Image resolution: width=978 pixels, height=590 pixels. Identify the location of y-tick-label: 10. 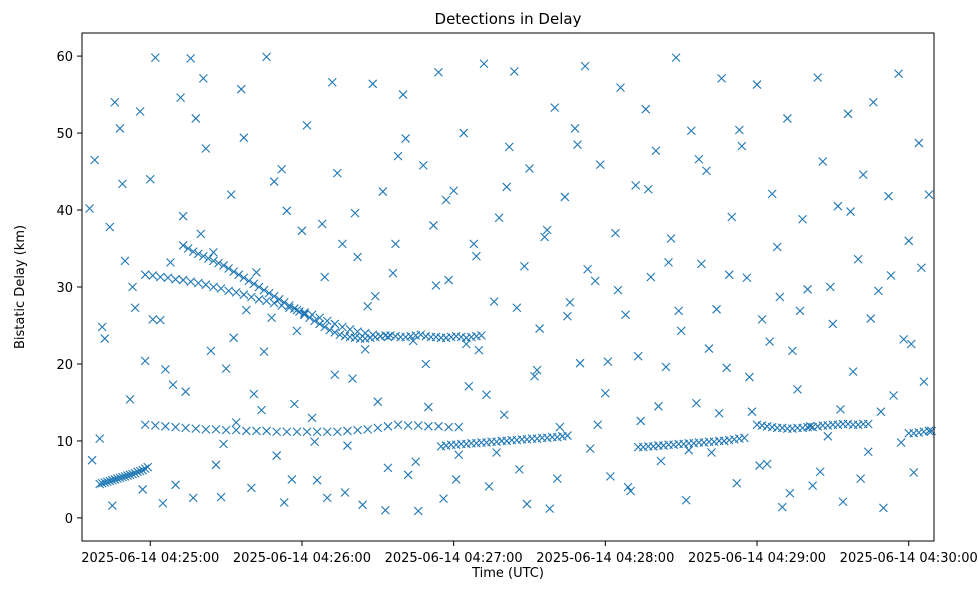
(64, 442).